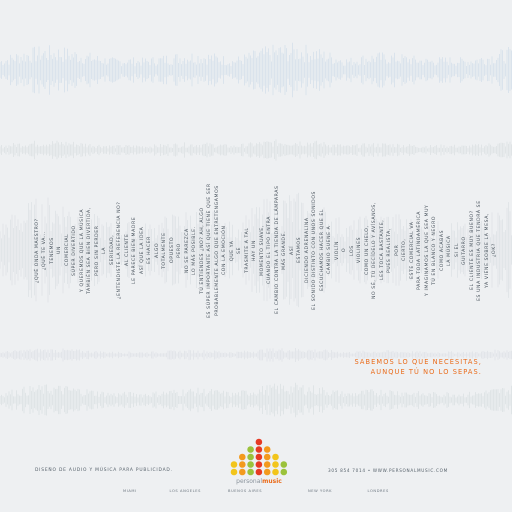 This screenshot has height=512, width=512. What do you see at coordinates (60, 250) in the screenshot?
I see `lyric-line: un` at bounding box center [60, 250].